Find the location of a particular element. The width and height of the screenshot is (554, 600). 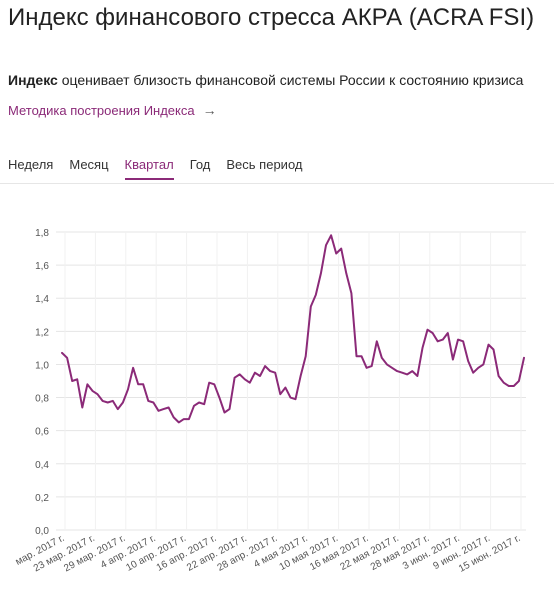

y-tick-label: 0,6 is located at coordinates (42, 432).